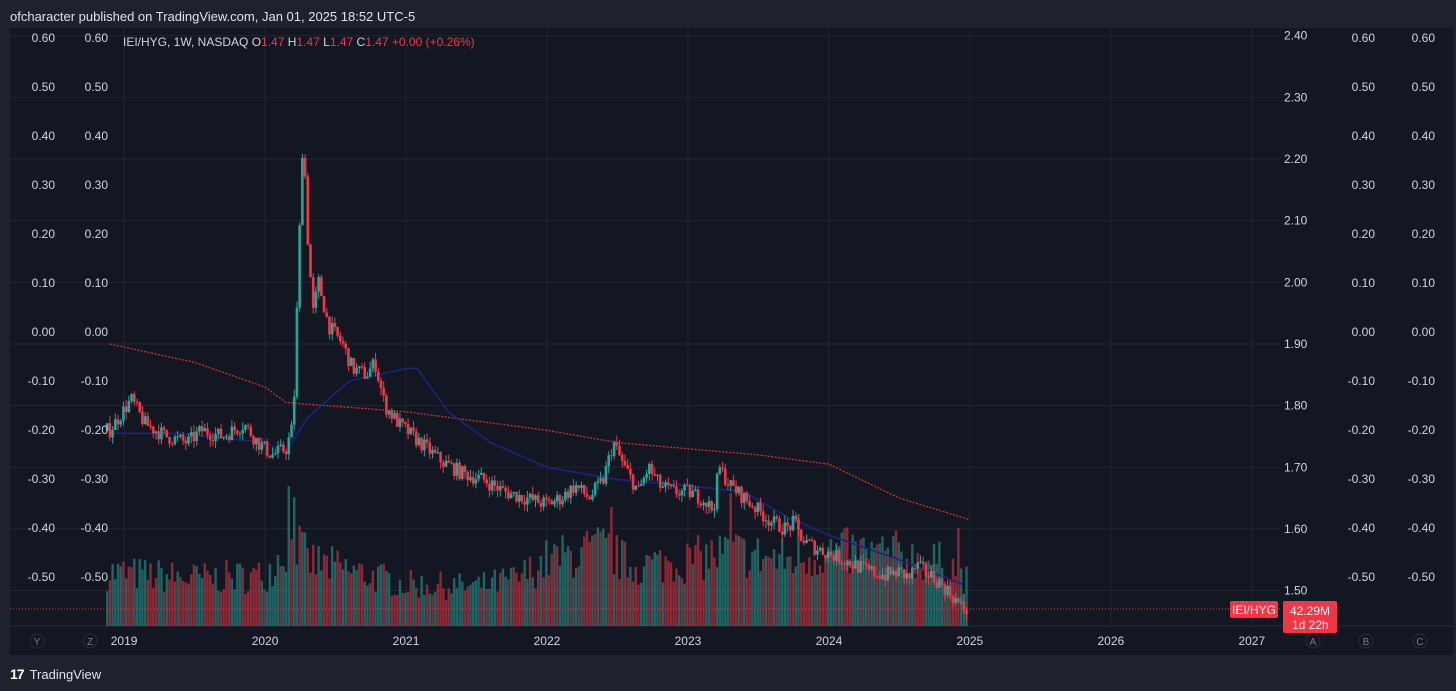 This screenshot has width=1456, height=691. I want to click on axis-toggle-label: Y, so click(37, 642).